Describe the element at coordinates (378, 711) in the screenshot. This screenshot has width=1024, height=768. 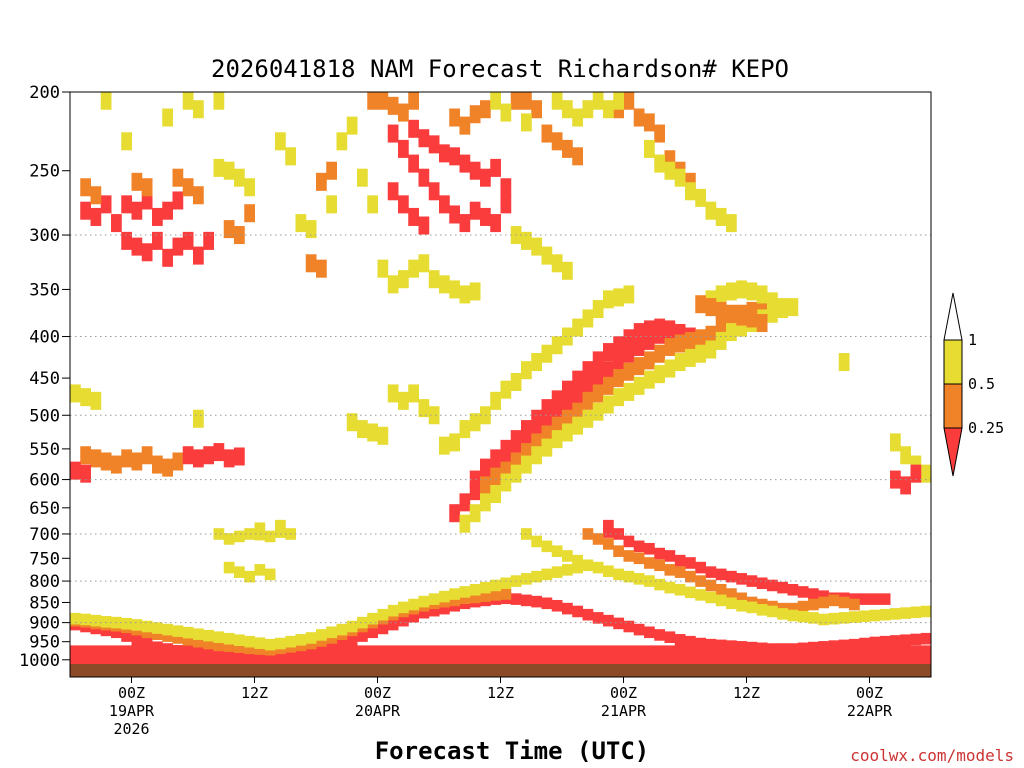
I see `x-tick-label: 20APR` at that location.